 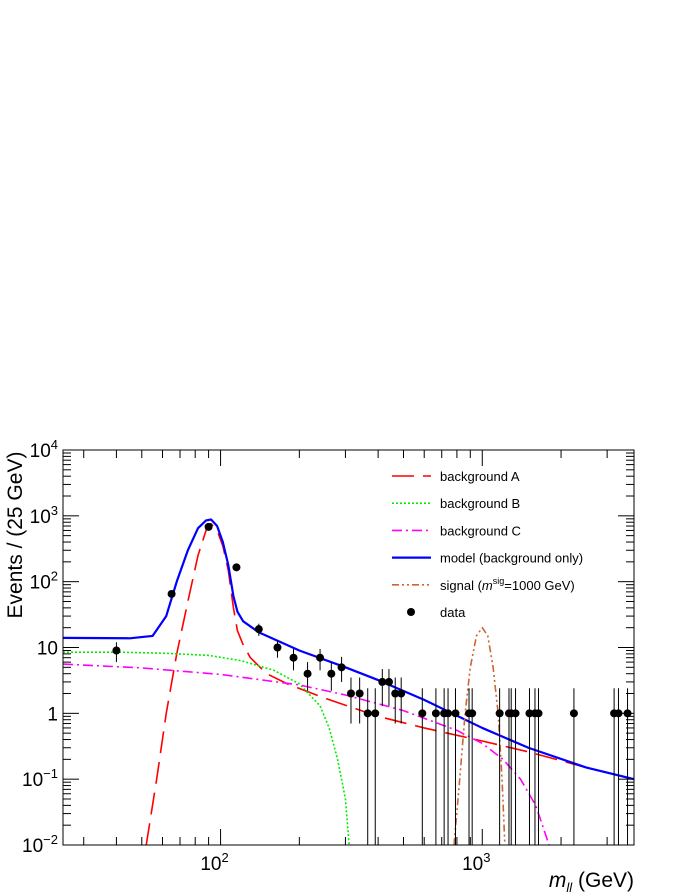 What do you see at coordinates (54, 444) in the screenshot?
I see `y-tick-label-exp: 4` at bounding box center [54, 444].